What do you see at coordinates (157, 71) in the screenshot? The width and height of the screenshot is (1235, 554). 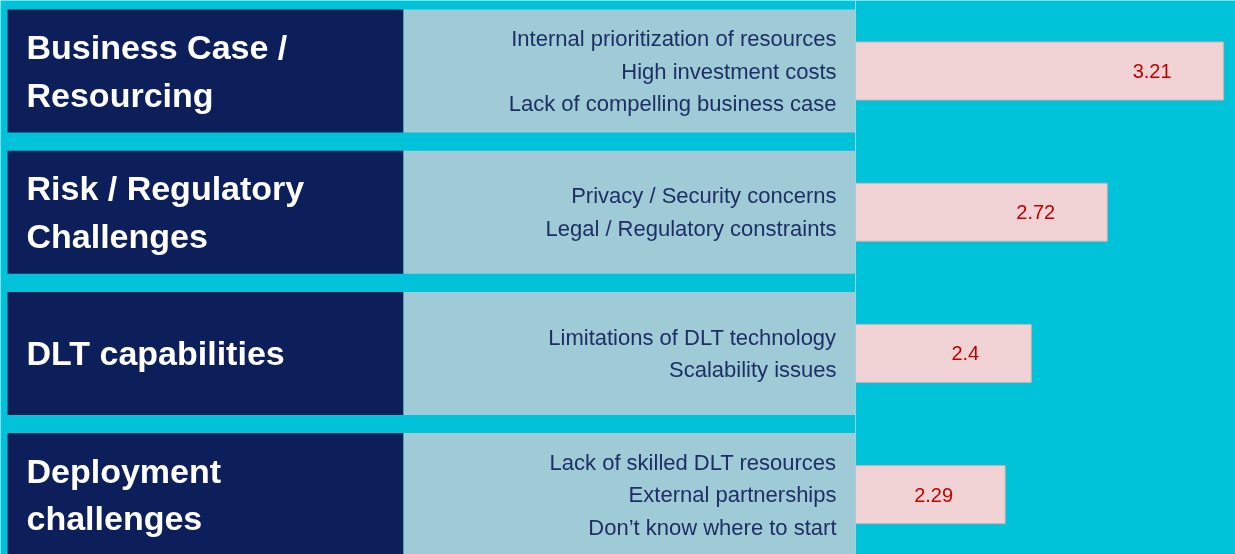 I see `y-tick-label: Business Case / Resourcing` at bounding box center [157, 71].